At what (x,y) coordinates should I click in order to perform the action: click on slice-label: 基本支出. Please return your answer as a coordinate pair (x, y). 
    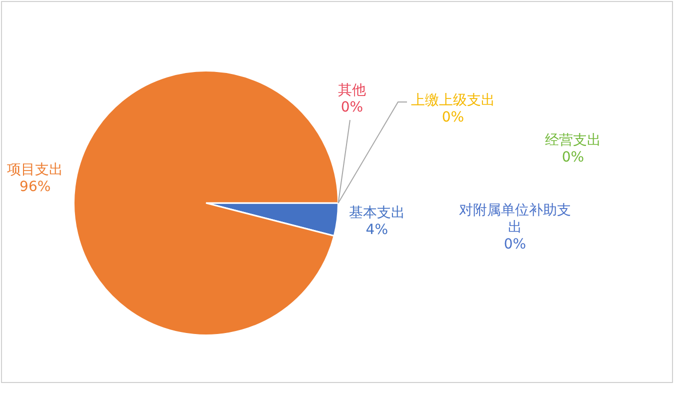
    Looking at the image, I should click on (376, 213).